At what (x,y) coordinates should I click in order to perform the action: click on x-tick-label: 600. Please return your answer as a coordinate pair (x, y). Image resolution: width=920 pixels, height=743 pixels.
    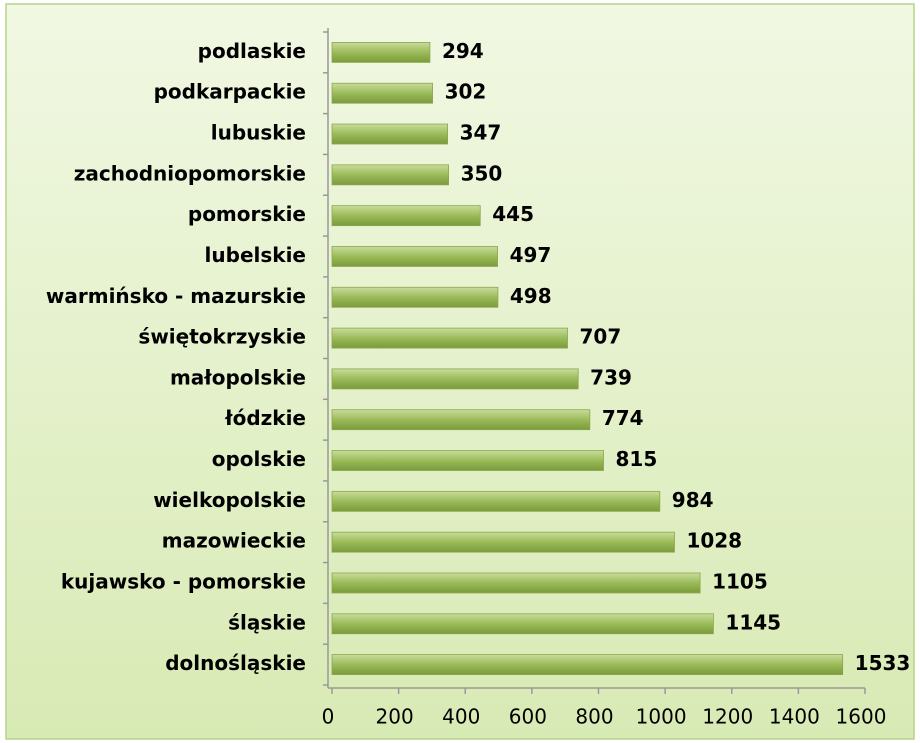
    Looking at the image, I should click on (528, 717).